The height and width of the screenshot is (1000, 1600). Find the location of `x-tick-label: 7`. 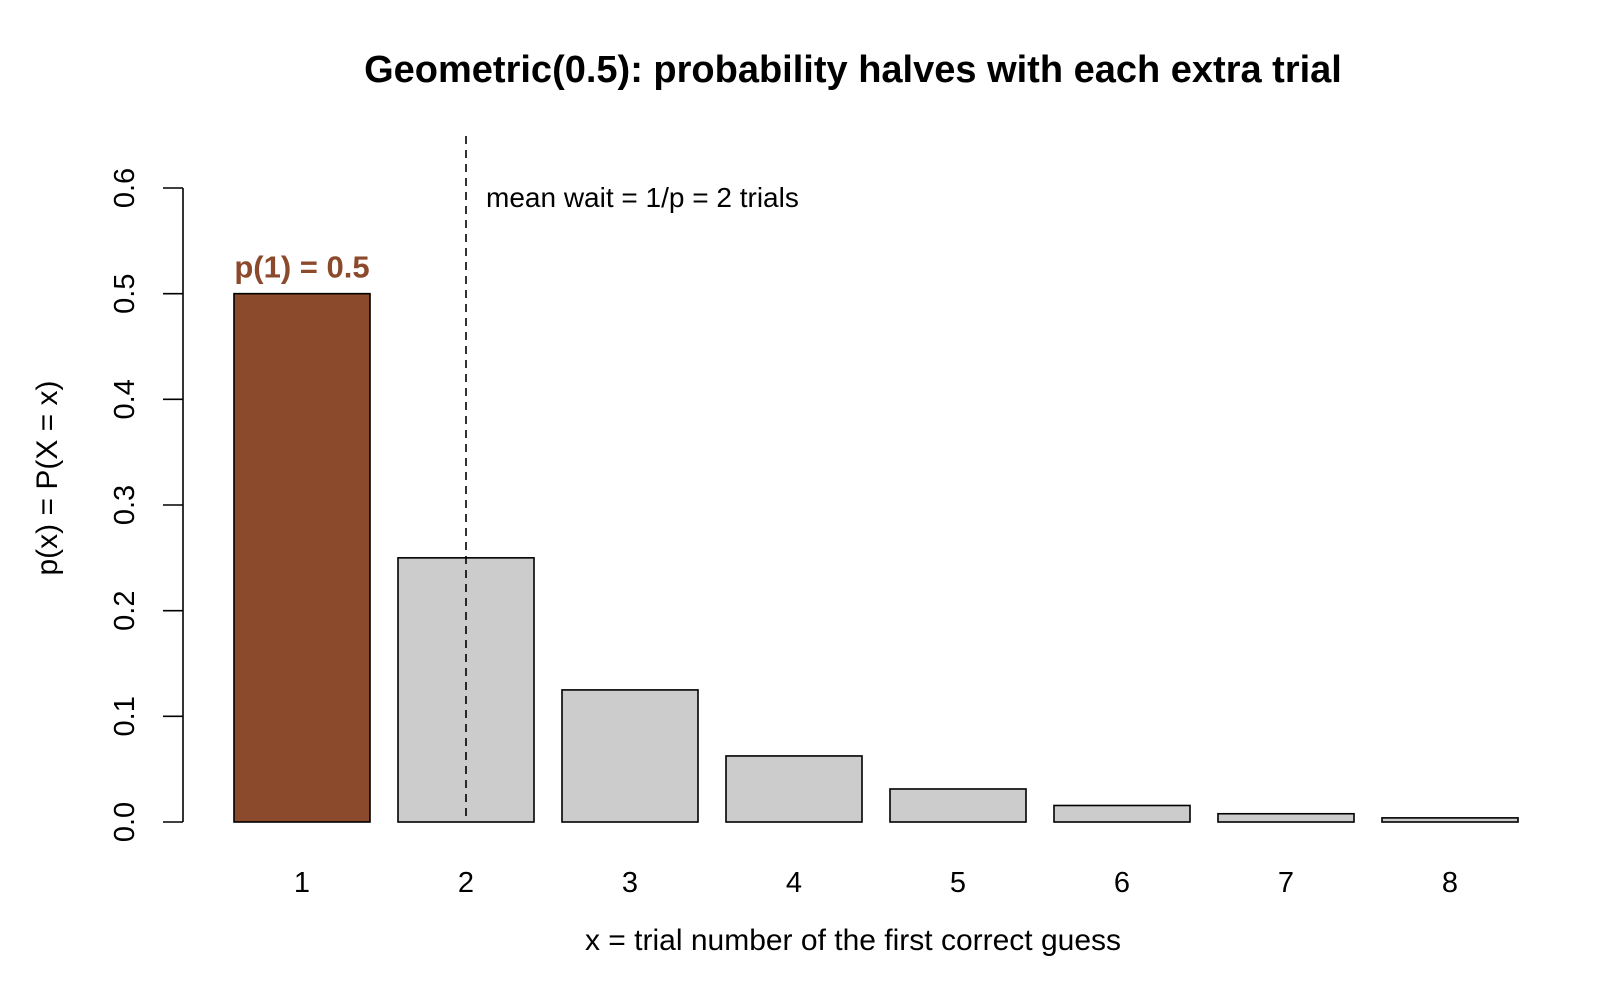

x-tick-label: 7 is located at coordinates (1286, 883).